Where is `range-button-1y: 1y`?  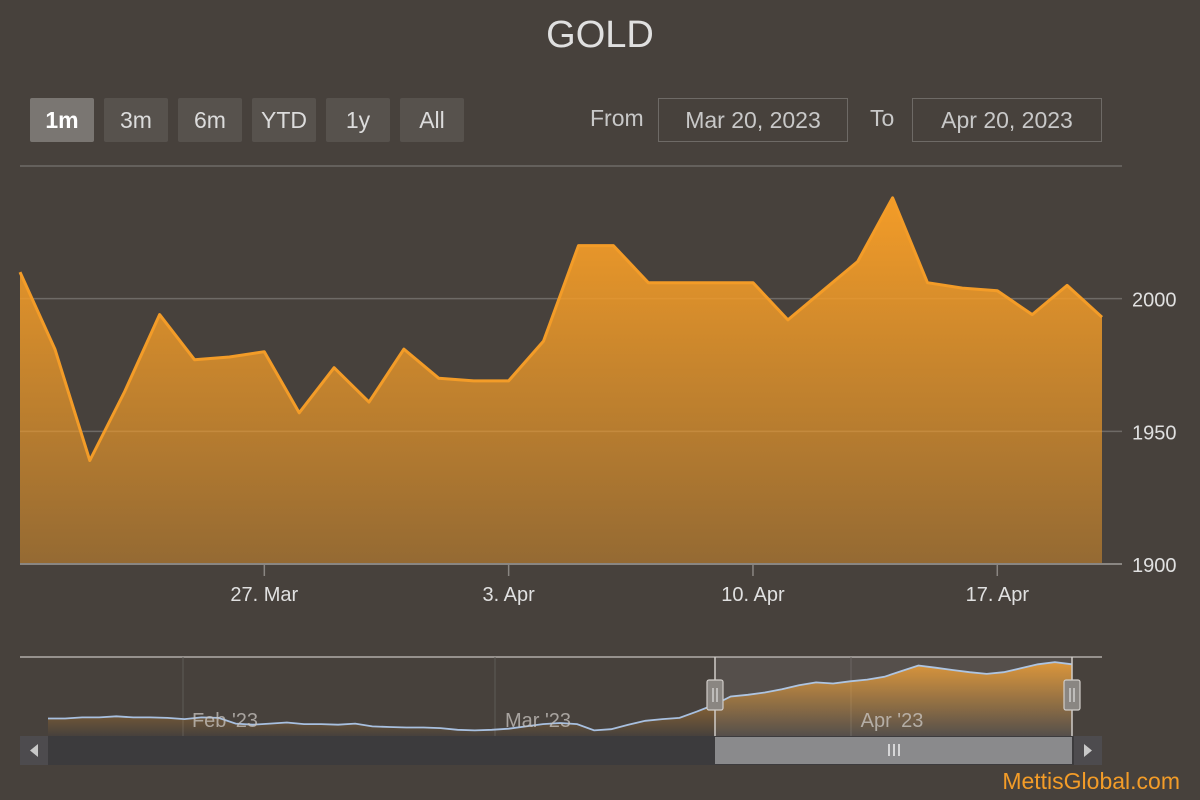
range-button-1y: 1y is located at coordinates (358, 120).